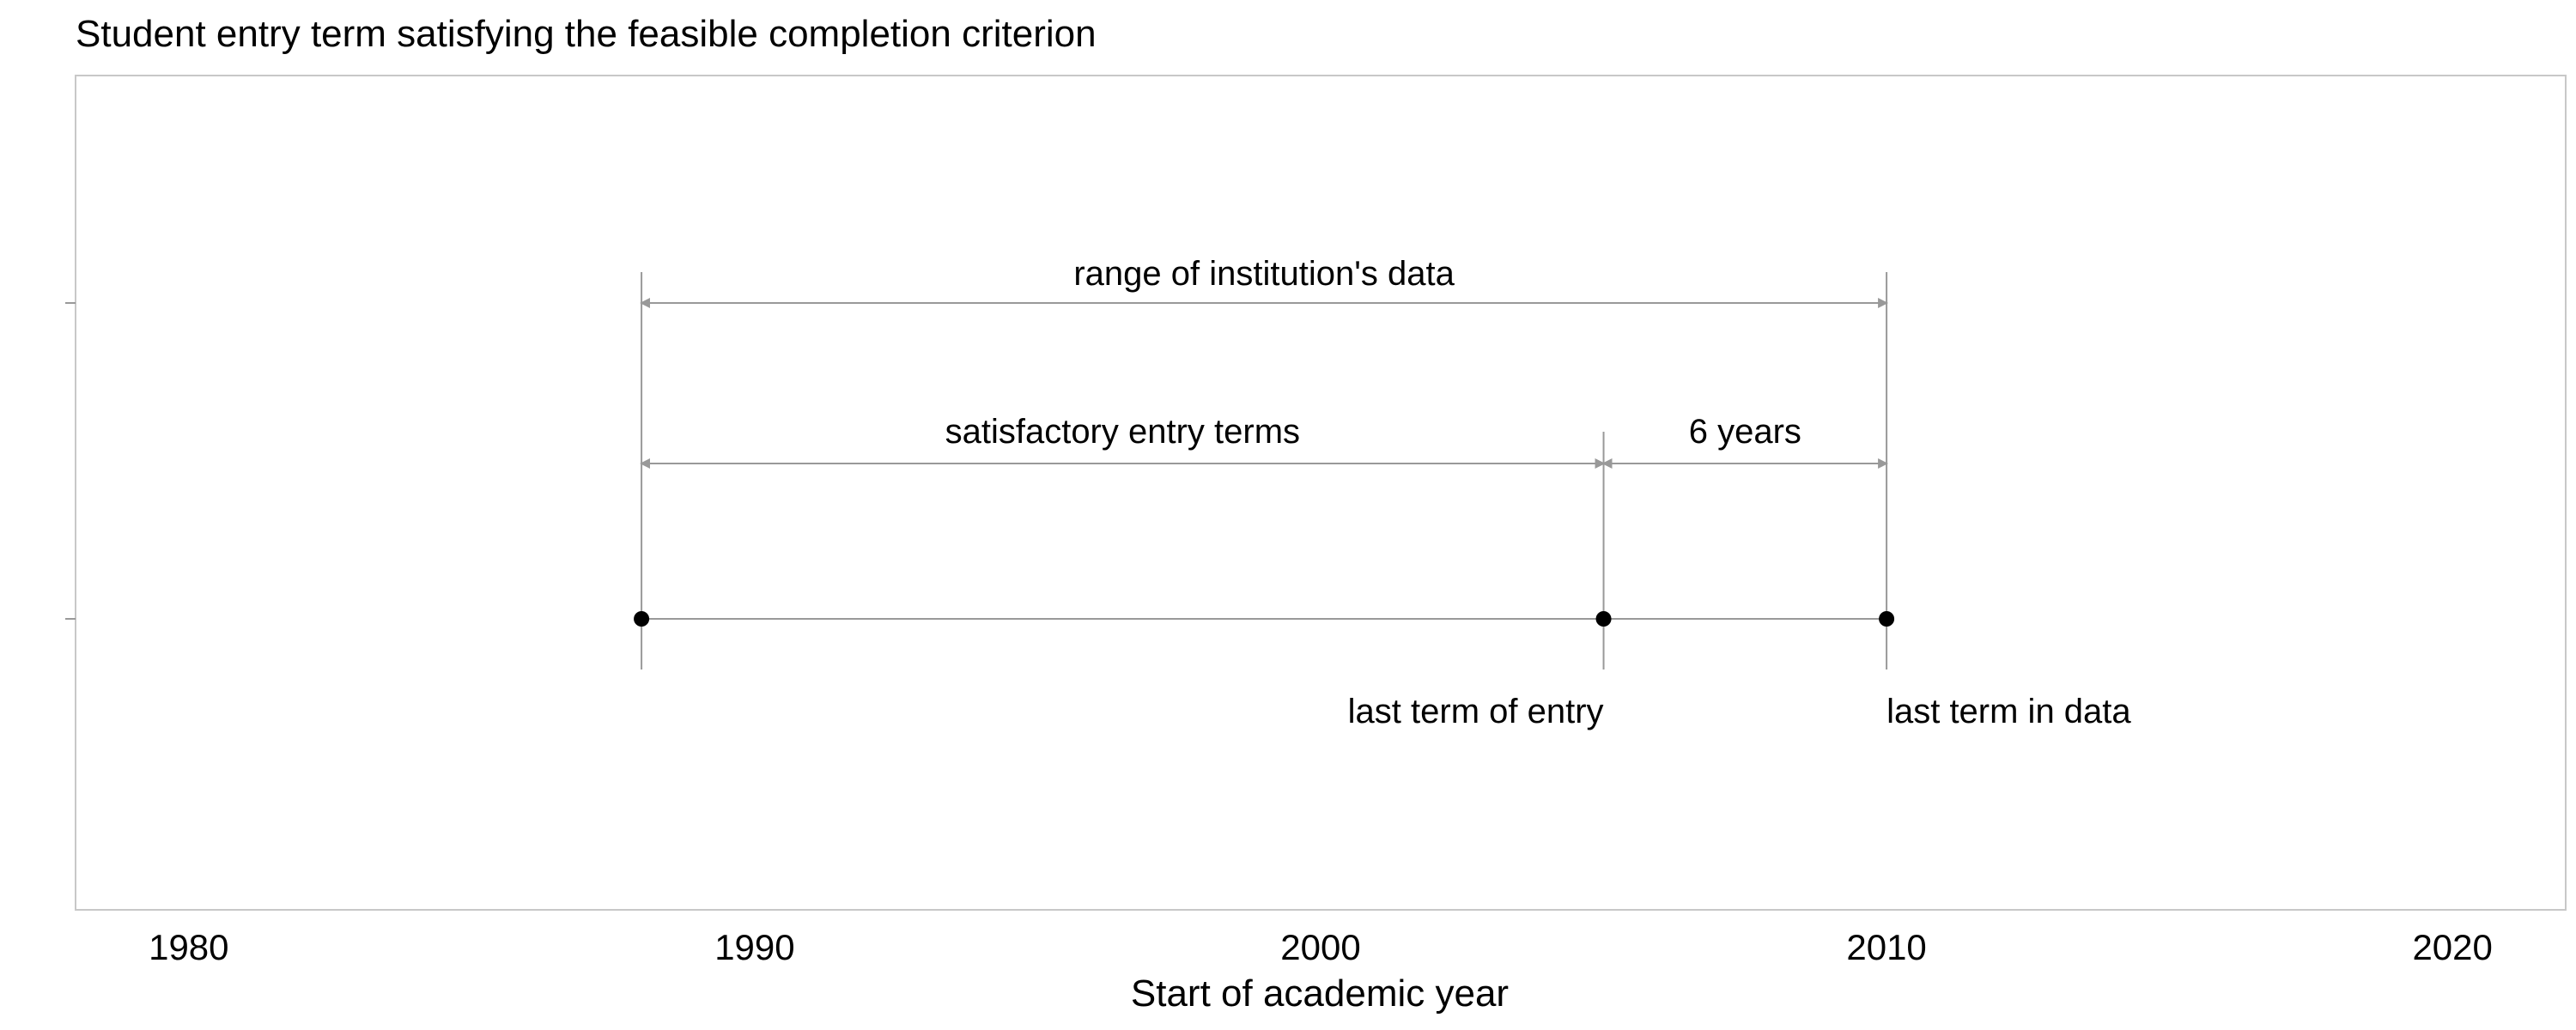  Describe the element at coordinates (188, 947) in the screenshot. I see `x-tick-label: 1980` at that location.